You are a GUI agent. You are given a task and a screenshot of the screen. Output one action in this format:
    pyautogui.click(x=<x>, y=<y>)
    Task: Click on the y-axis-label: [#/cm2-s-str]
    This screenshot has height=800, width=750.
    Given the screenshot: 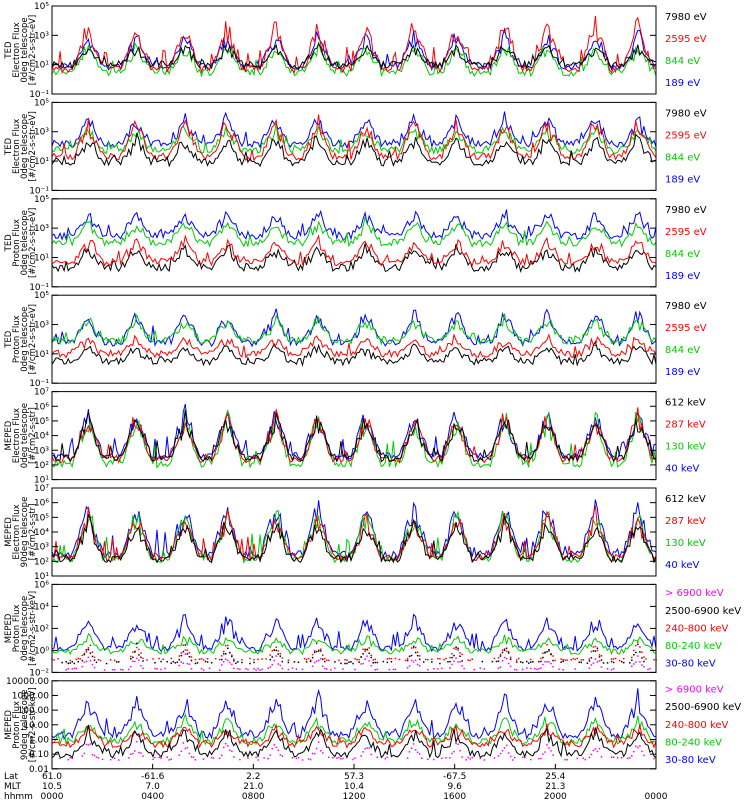 What is the action you would take?
    pyautogui.click(x=33, y=435)
    